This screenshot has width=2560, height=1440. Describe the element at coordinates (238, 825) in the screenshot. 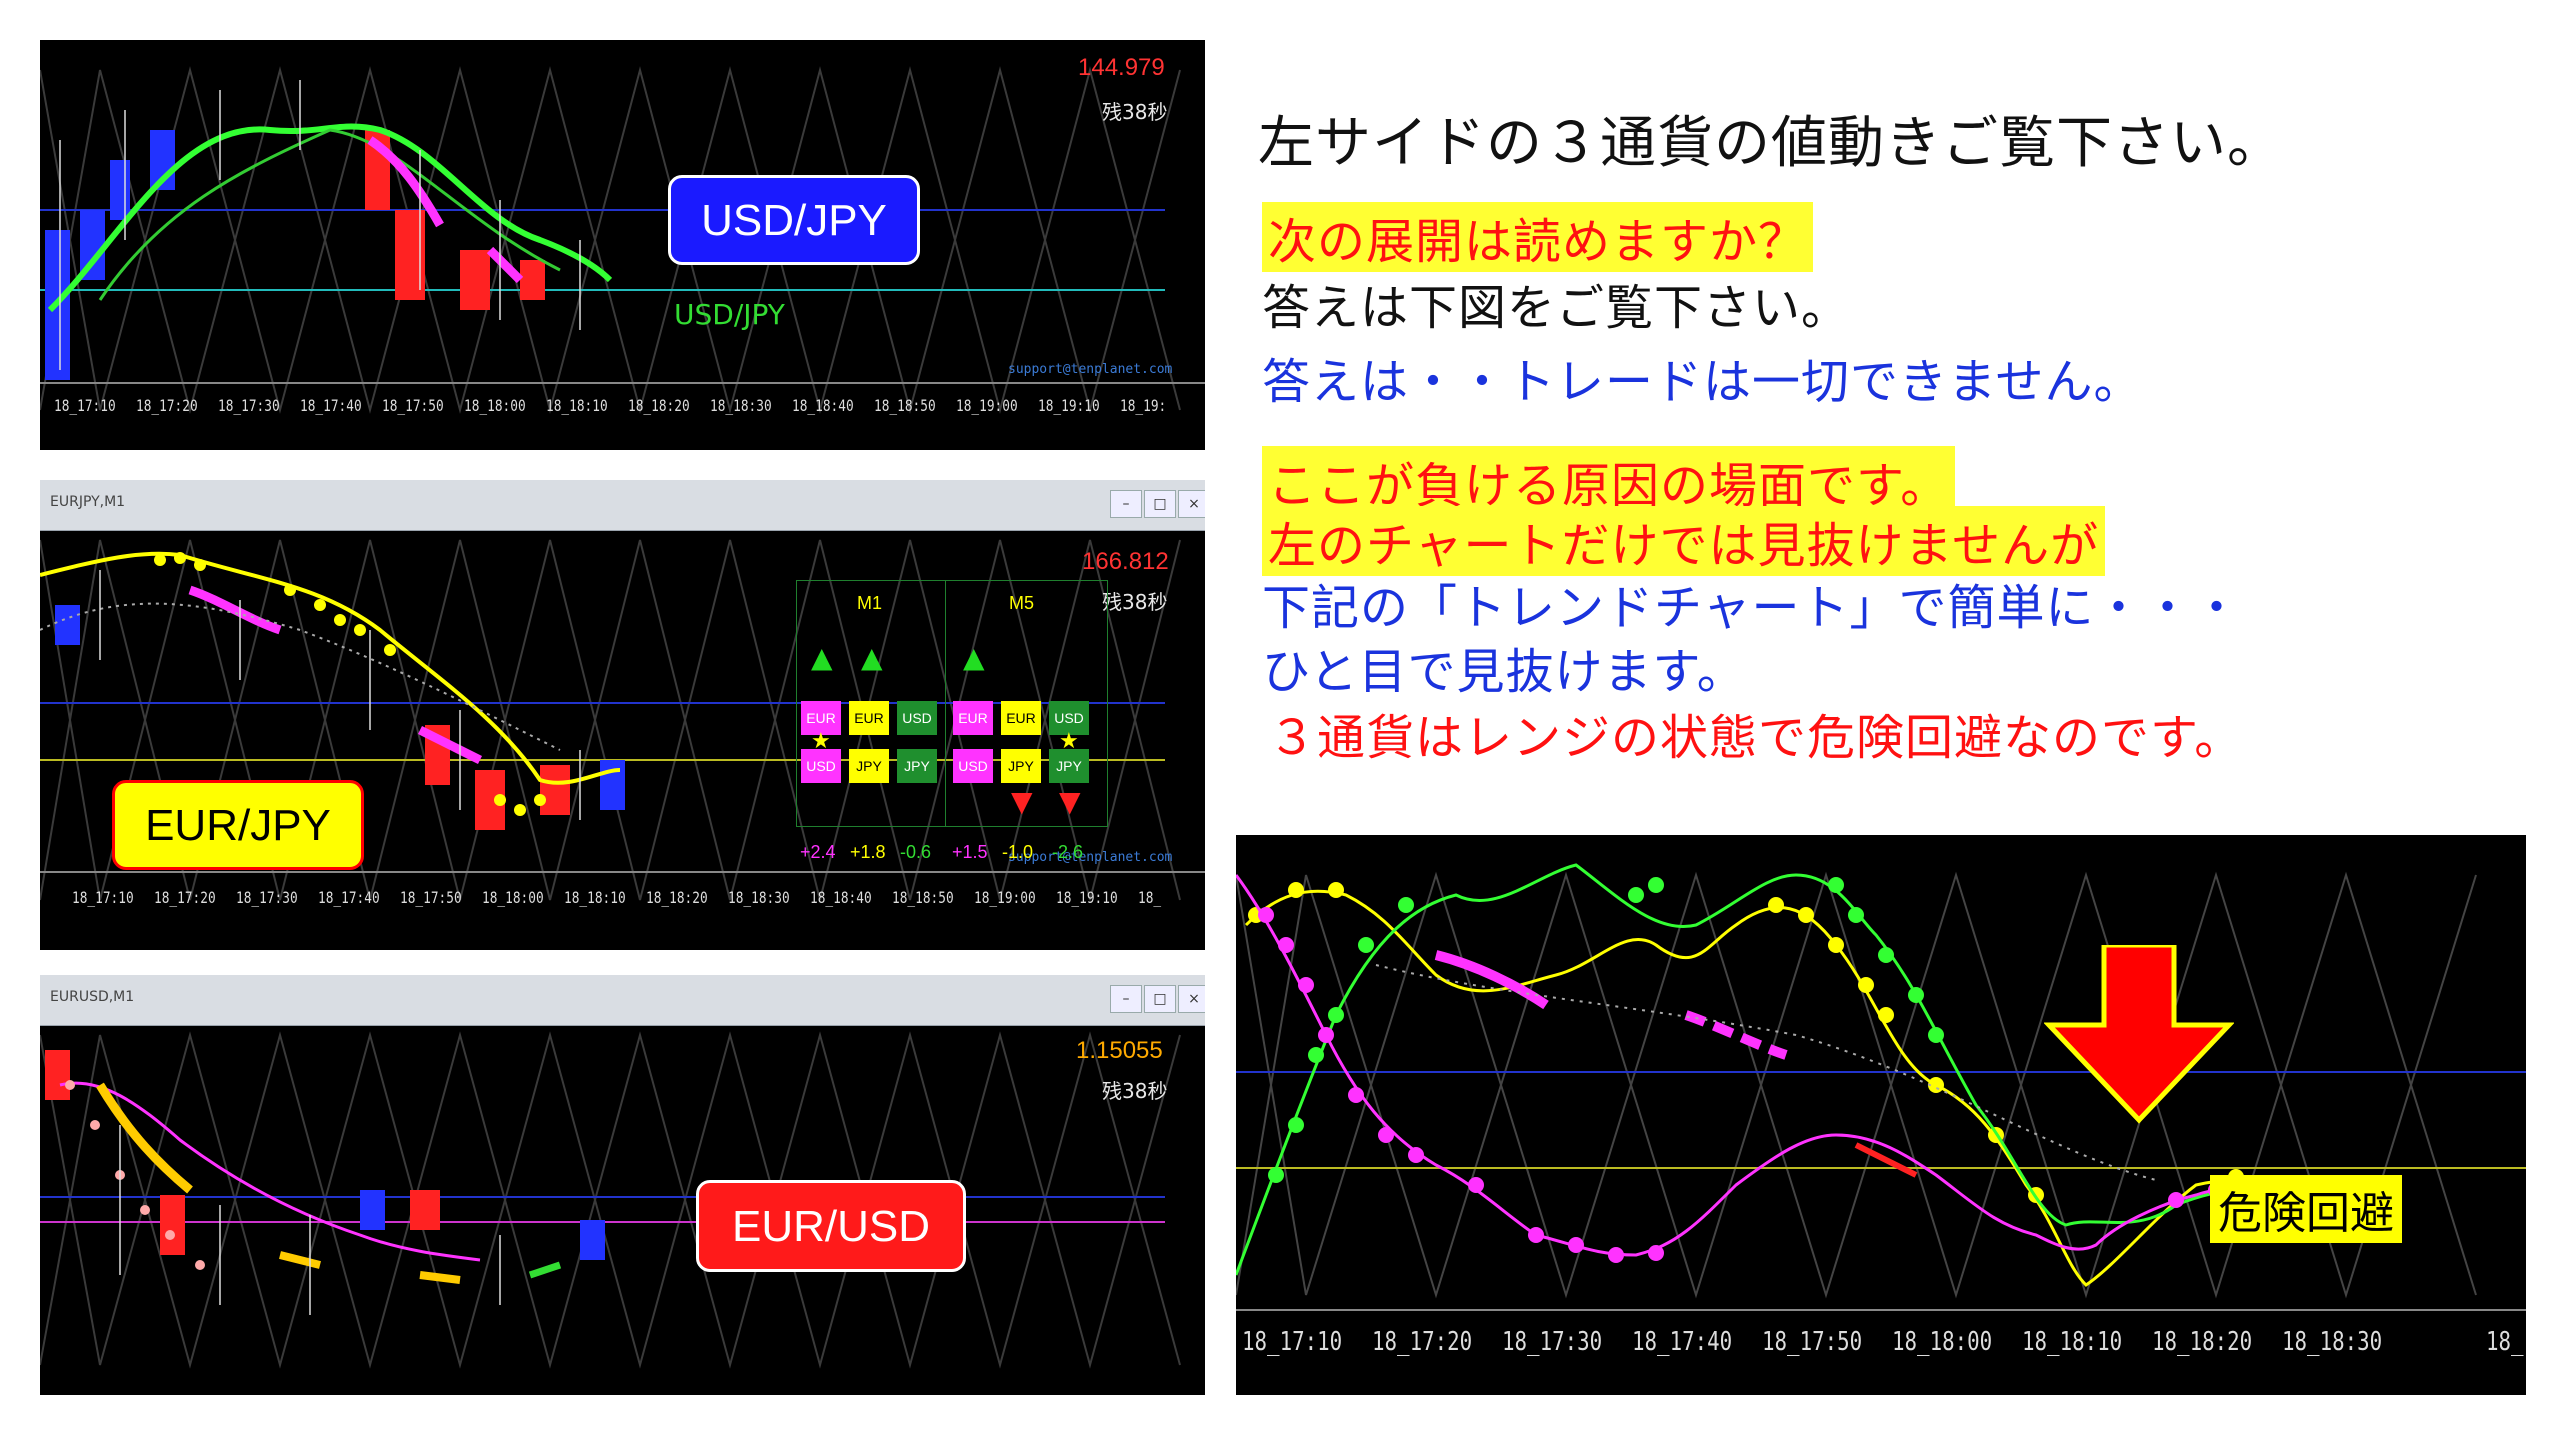

I see `eurjpy-badge: EUR/JPY` at that location.